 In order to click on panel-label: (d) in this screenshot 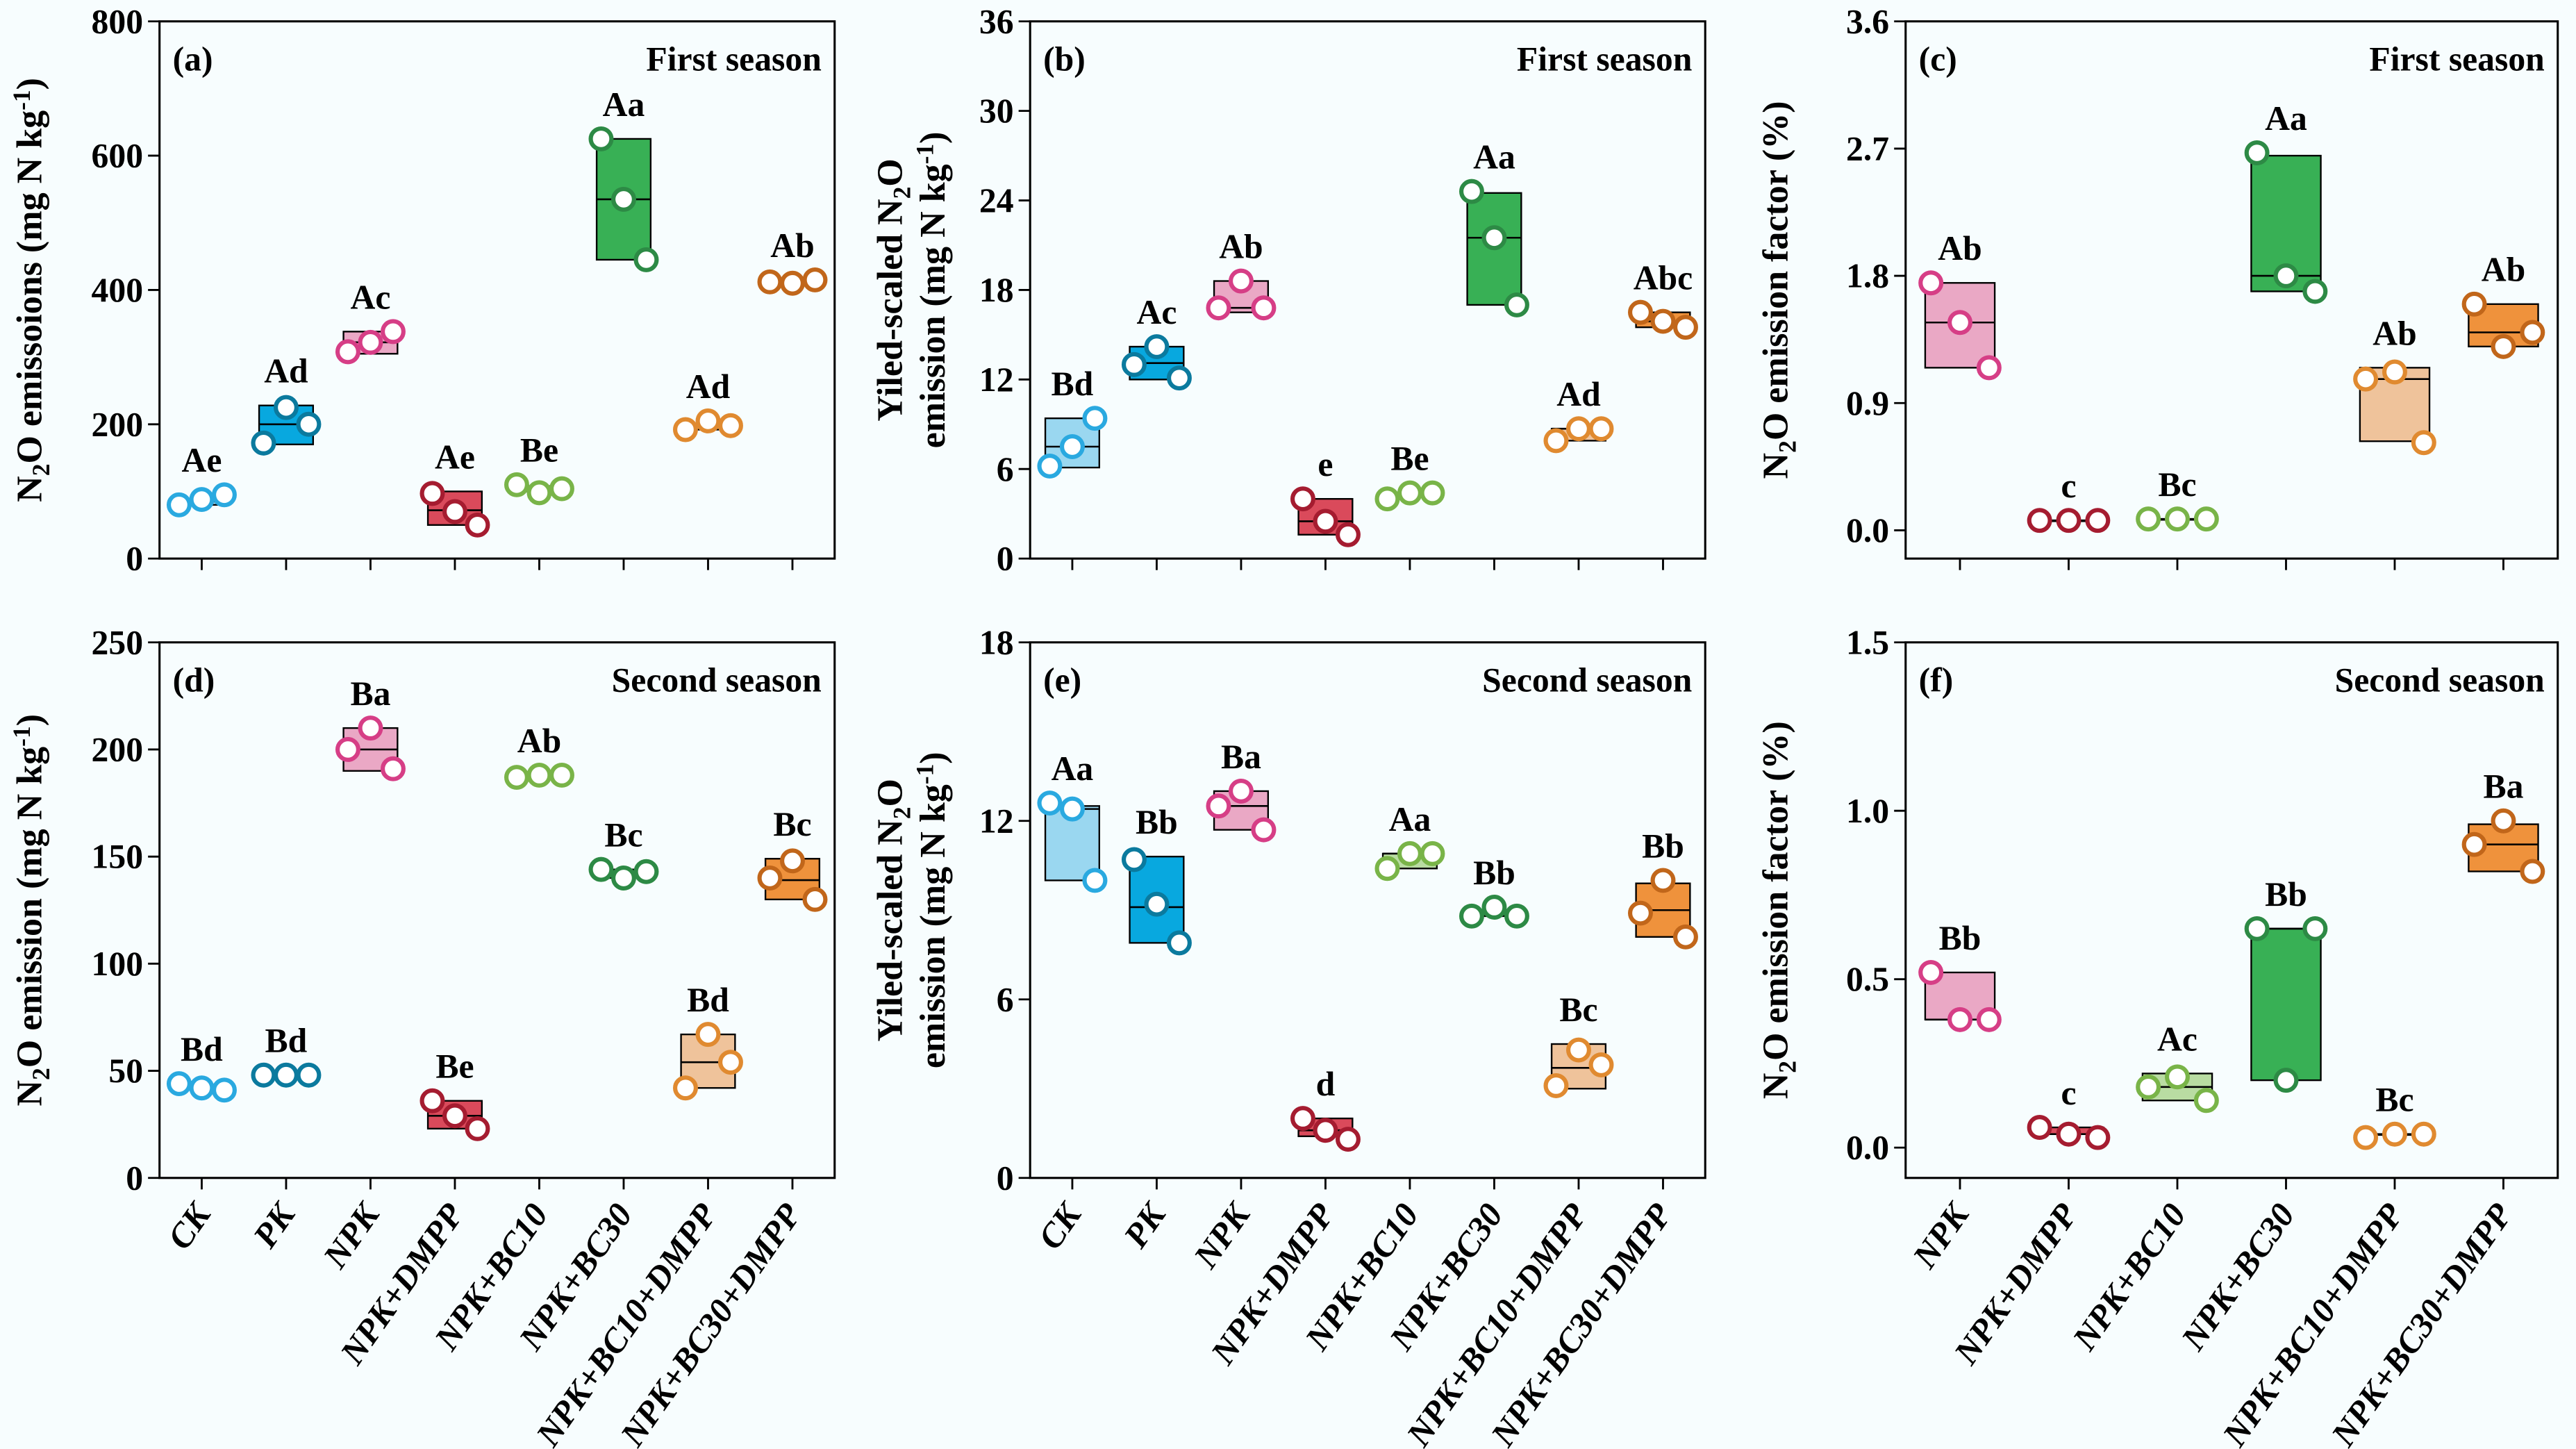, I will do `click(194, 680)`.